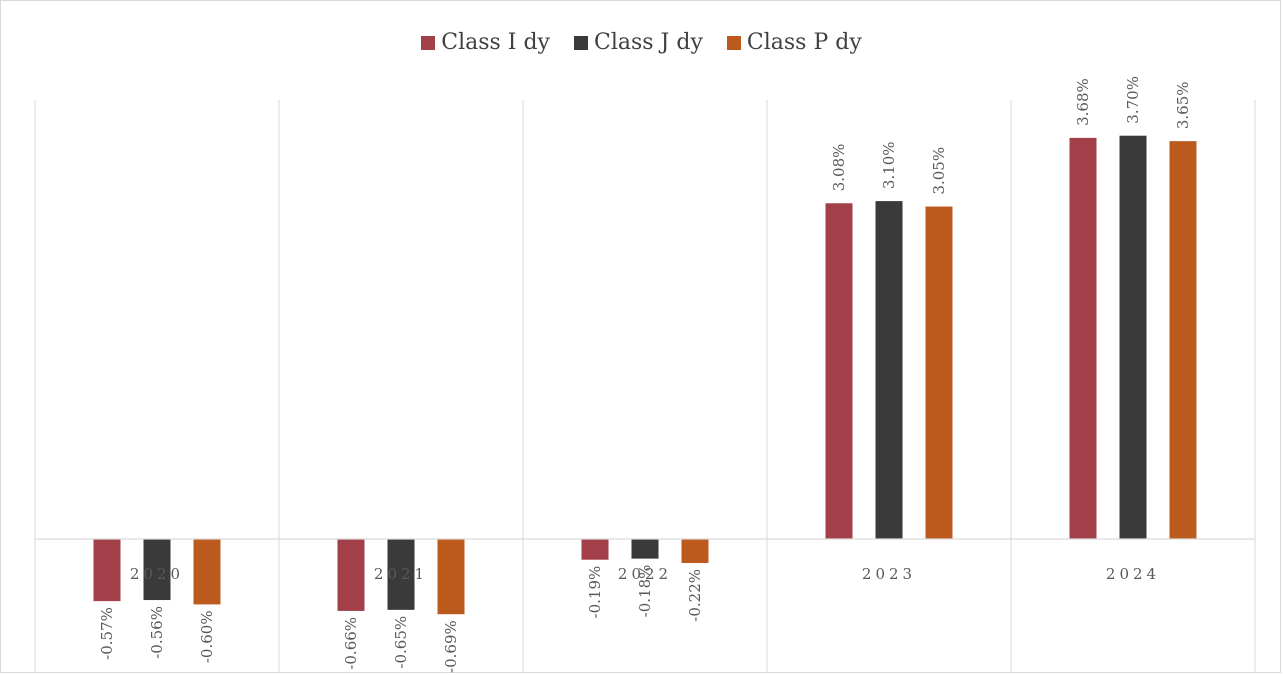  I want to click on legend-item-class-j: Class J dy, so click(638, 42).